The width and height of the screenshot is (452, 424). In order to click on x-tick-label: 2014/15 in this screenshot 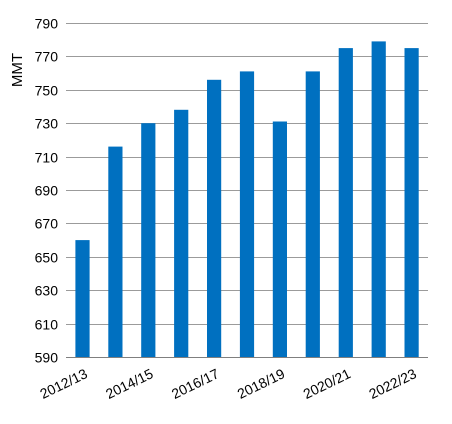, I will do `click(129, 383)`.